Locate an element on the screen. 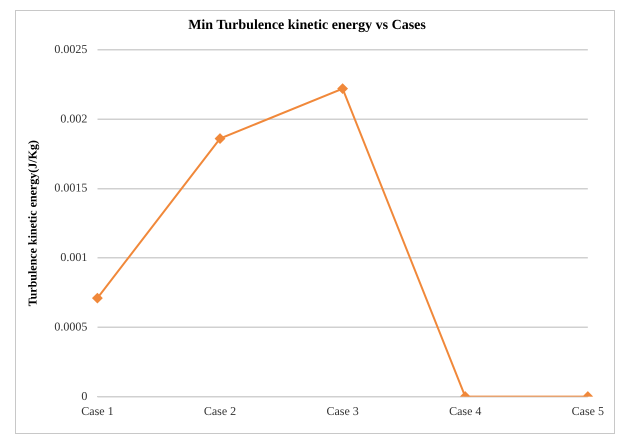  x-tick-label: Case 5 is located at coordinates (588, 411).